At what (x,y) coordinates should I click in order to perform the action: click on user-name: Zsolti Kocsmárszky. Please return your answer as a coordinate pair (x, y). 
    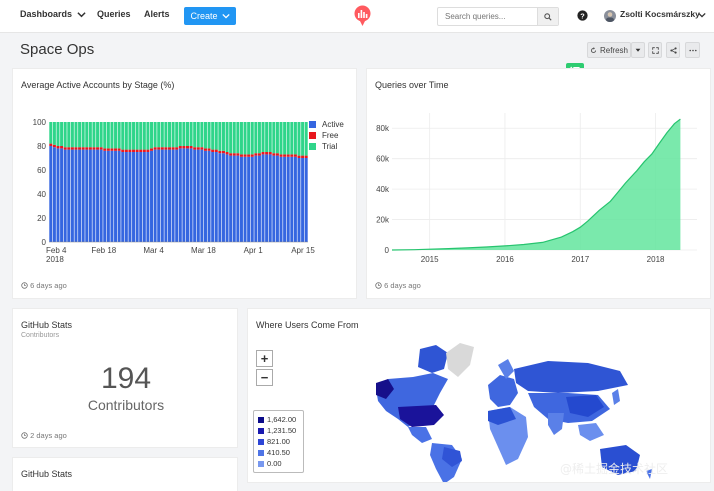
    Looking at the image, I should click on (660, 14).